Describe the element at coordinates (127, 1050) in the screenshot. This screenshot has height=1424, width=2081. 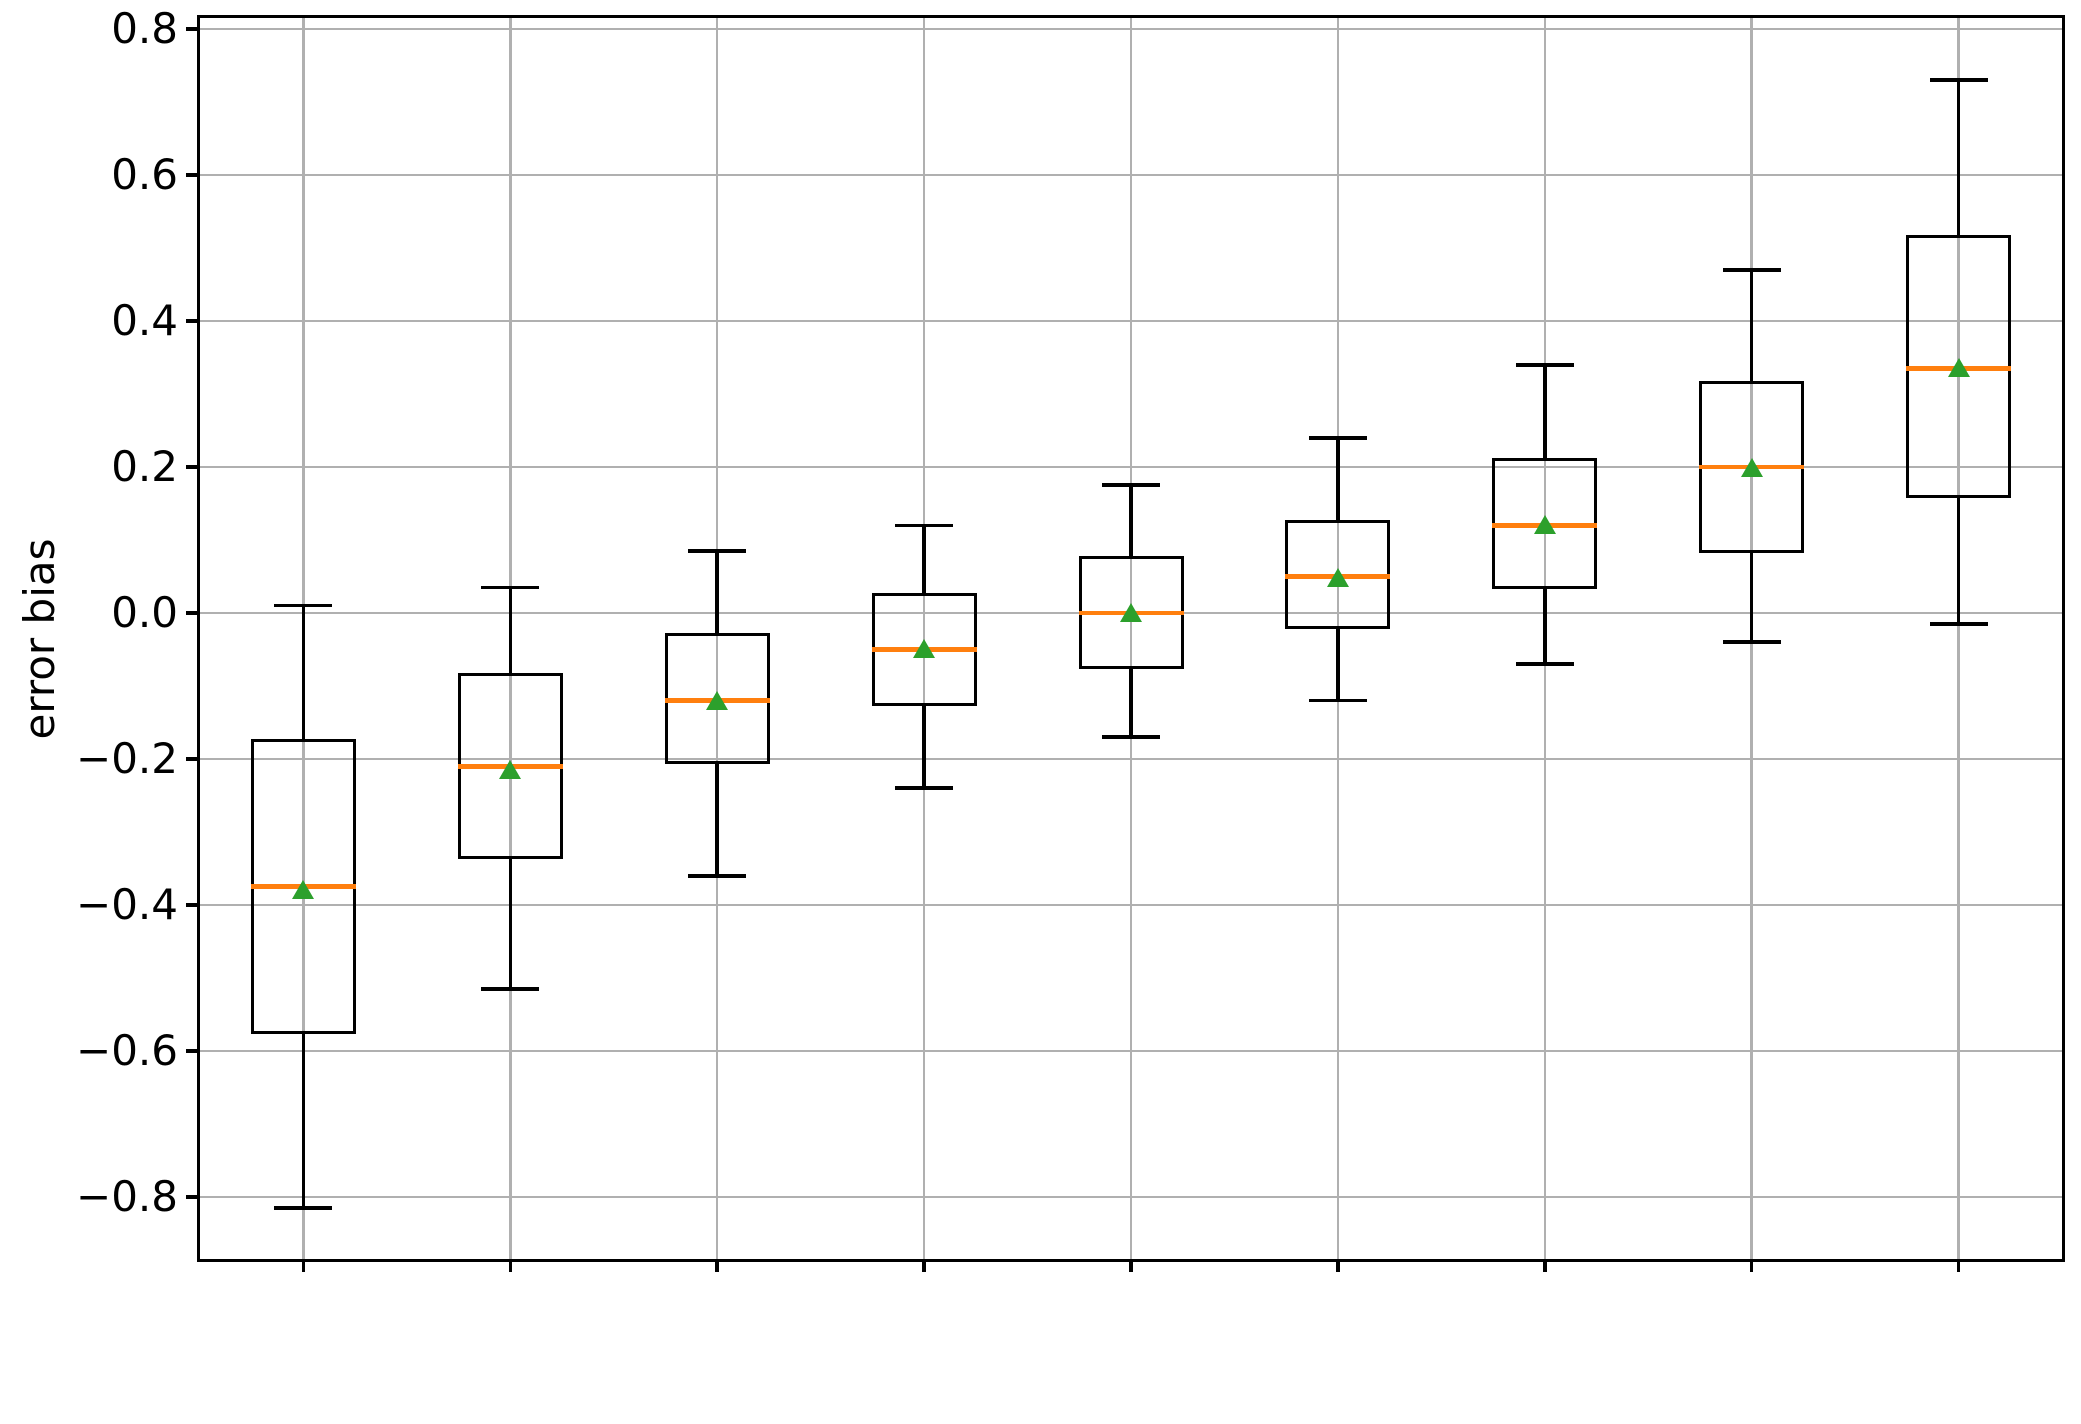
I see `y-tick-label: −0.6` at that location.